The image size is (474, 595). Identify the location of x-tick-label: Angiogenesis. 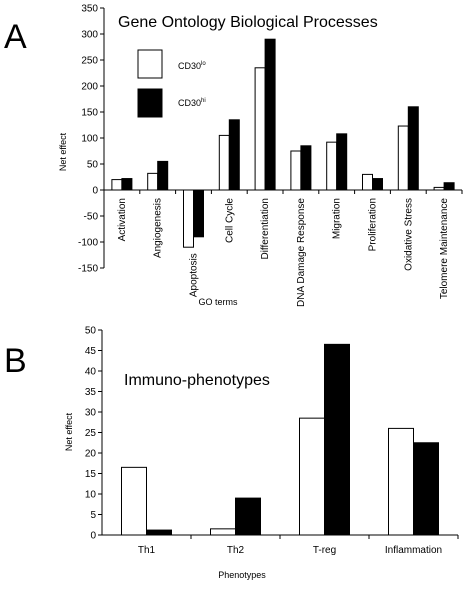
(158, 228).